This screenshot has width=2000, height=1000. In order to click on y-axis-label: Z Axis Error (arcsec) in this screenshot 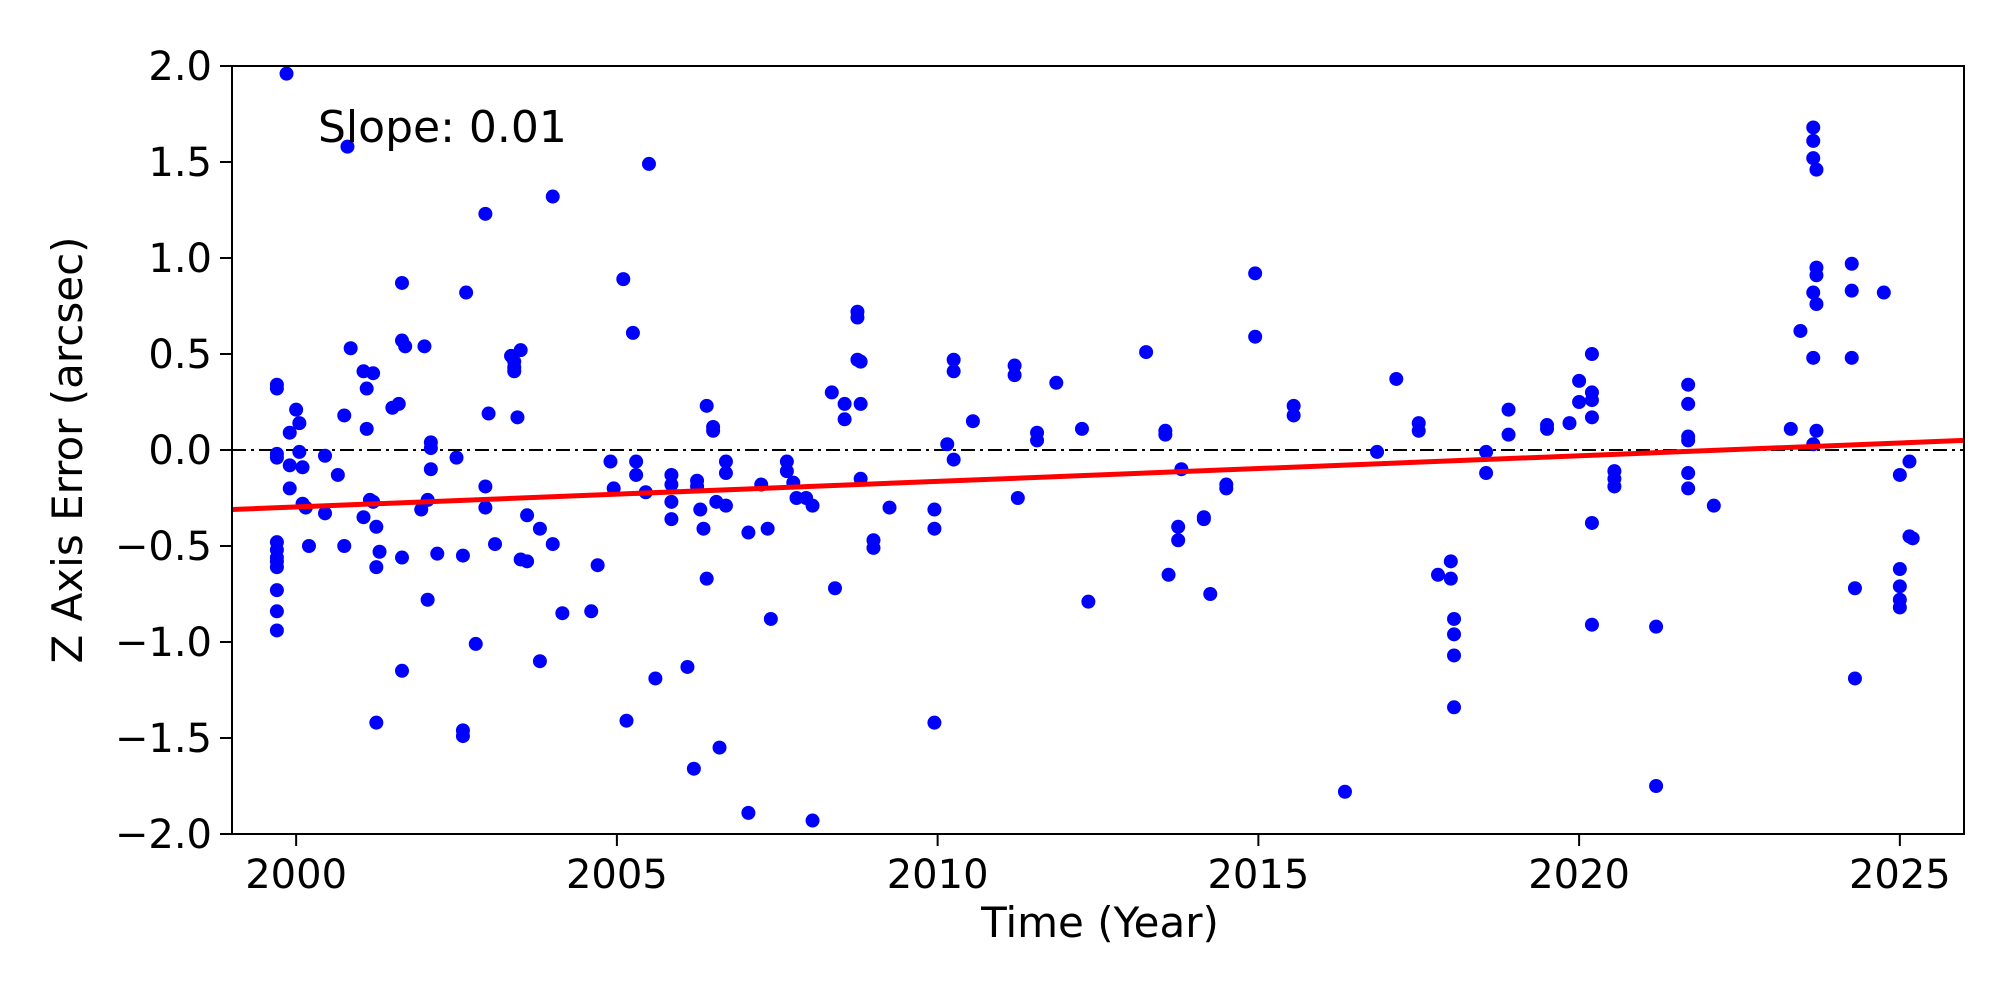, I will do `click(67, 449)`.